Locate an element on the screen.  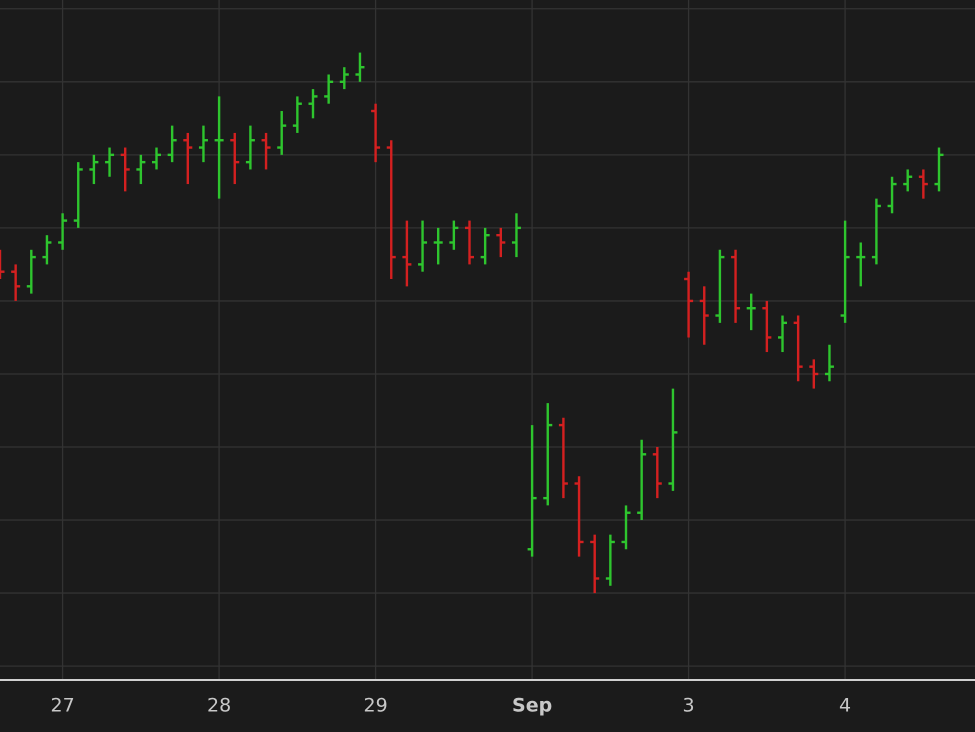
x-tick-label: Sep is located at coordinates (532, 706).